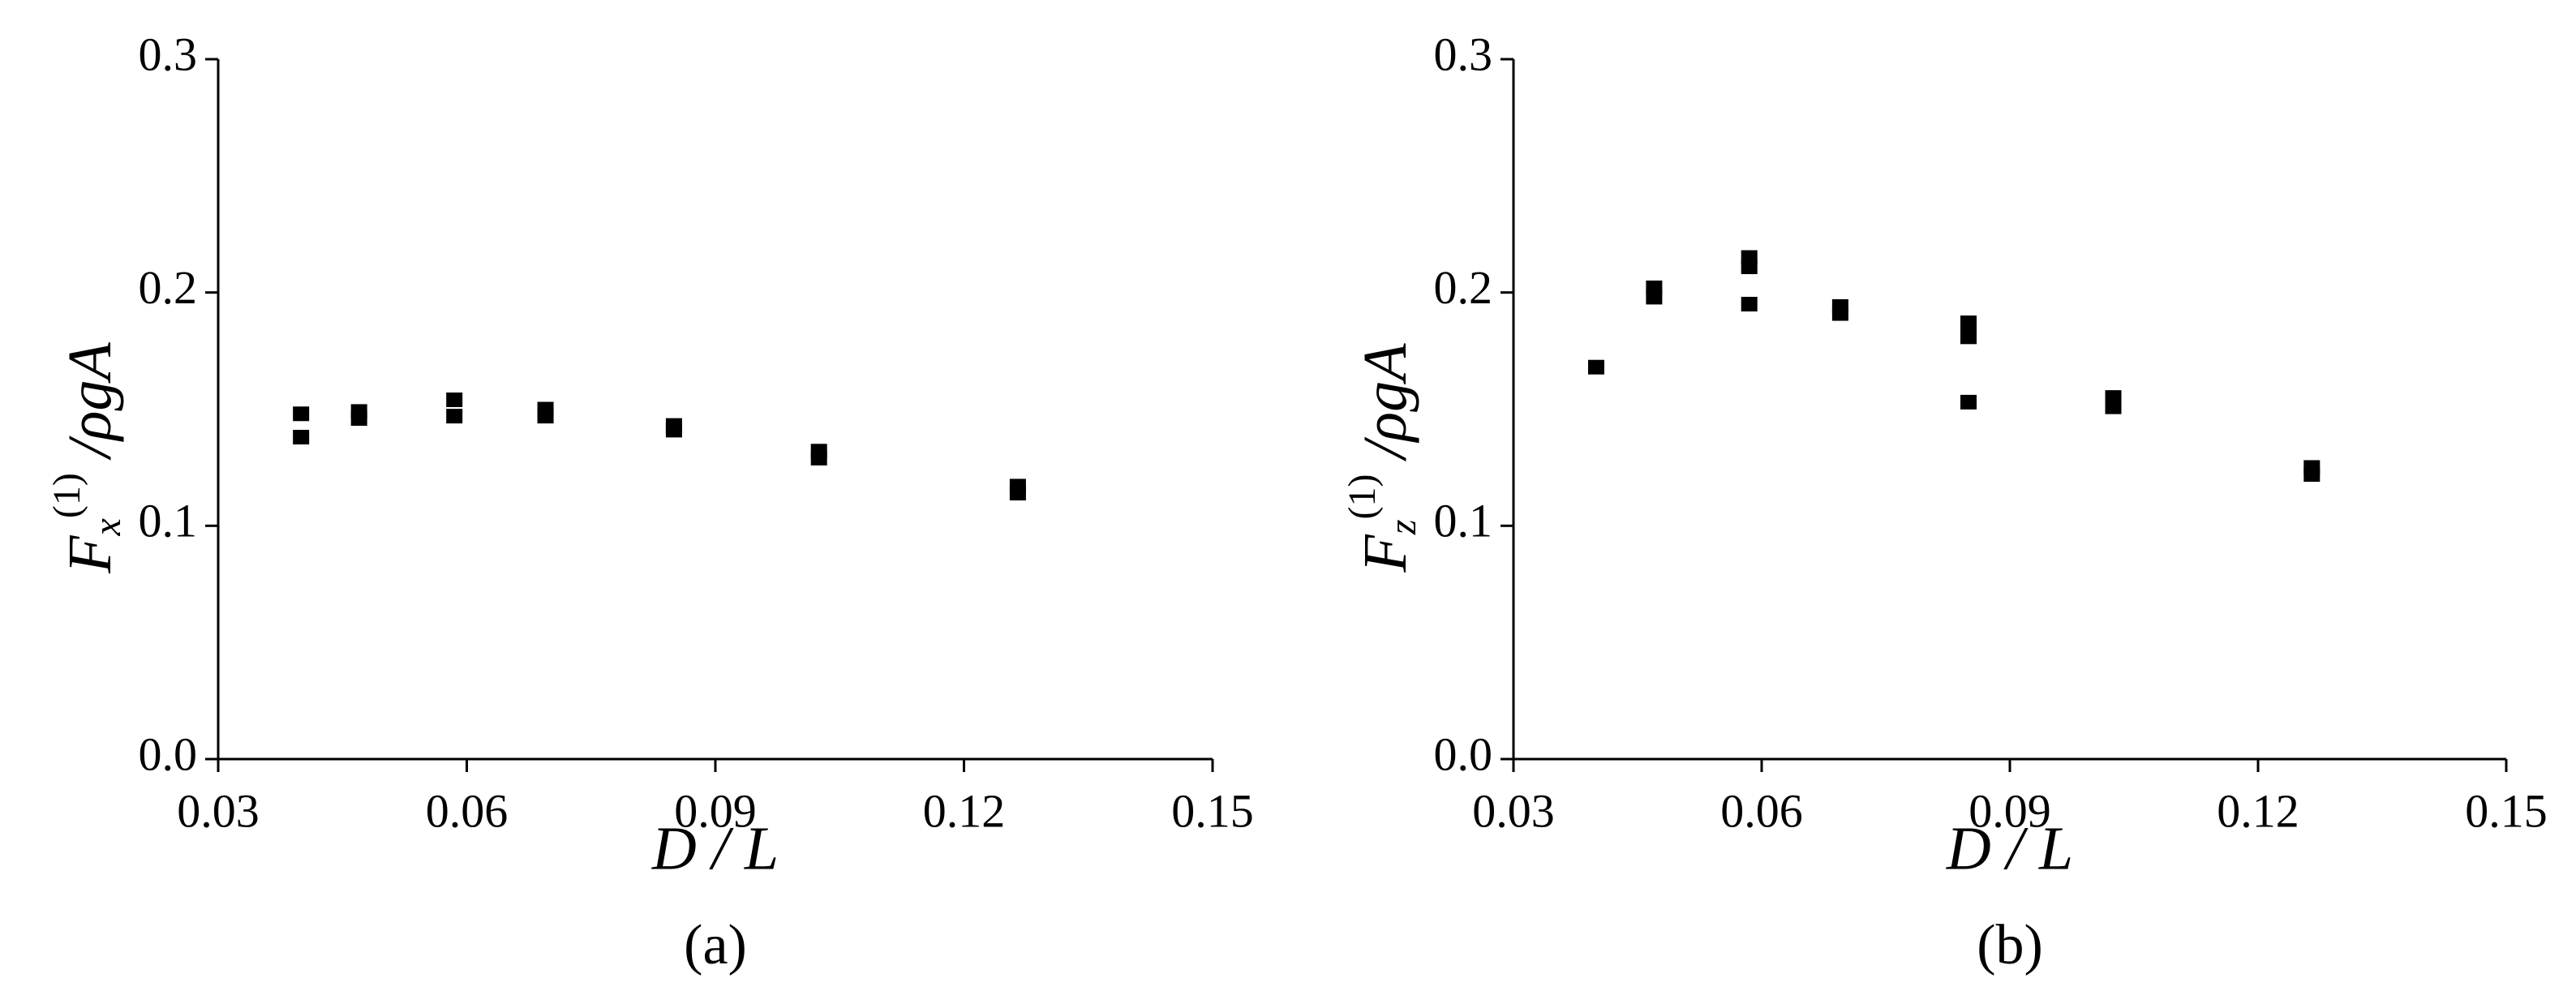 The image size is (2576, 1004). What do you see at coordinates (1402, 527) in the screenshot?
I see `y-axis-label-part: z` at bounding box center [1402, 527].